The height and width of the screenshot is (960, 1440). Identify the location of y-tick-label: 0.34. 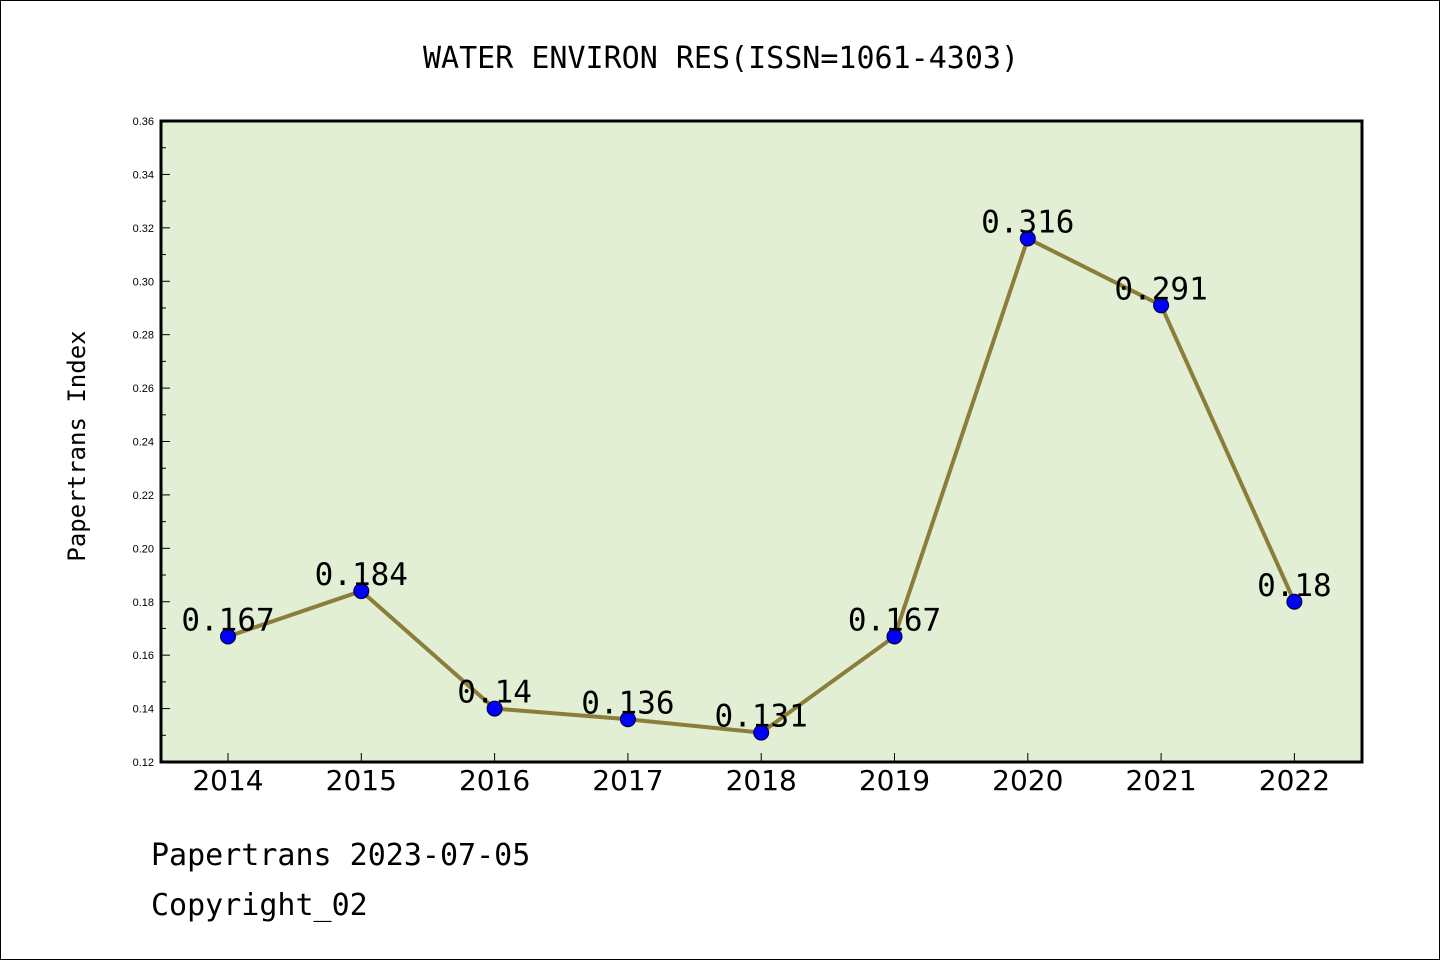
(143, 175).